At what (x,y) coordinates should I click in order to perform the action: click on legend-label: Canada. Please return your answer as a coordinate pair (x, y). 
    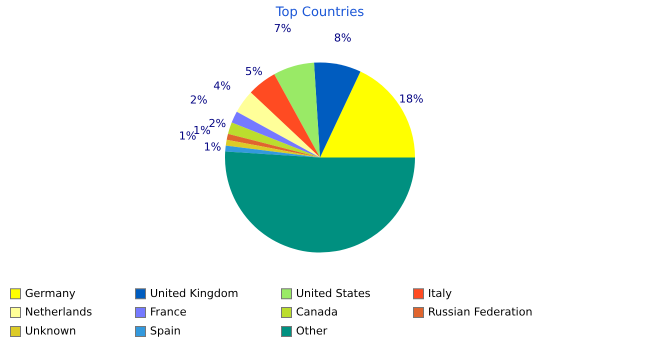
    Looking at the image, I should click on (317, 312).